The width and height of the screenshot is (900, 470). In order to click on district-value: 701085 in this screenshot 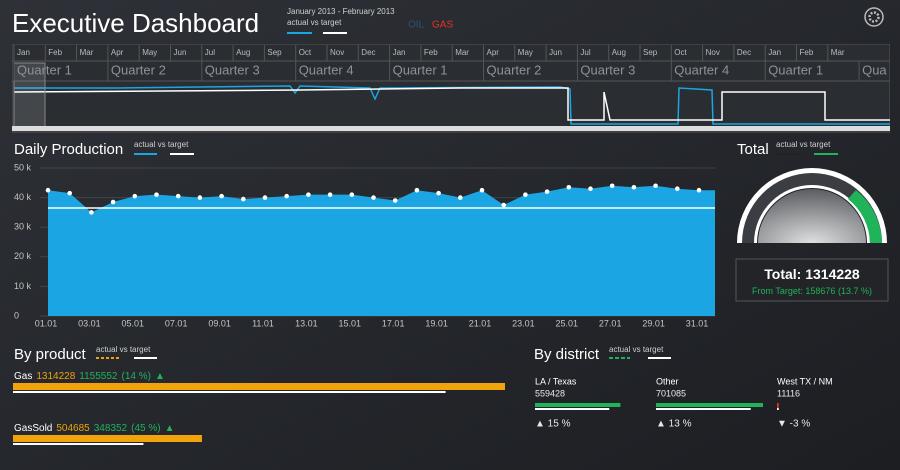, I will do `click(671, 393)`.